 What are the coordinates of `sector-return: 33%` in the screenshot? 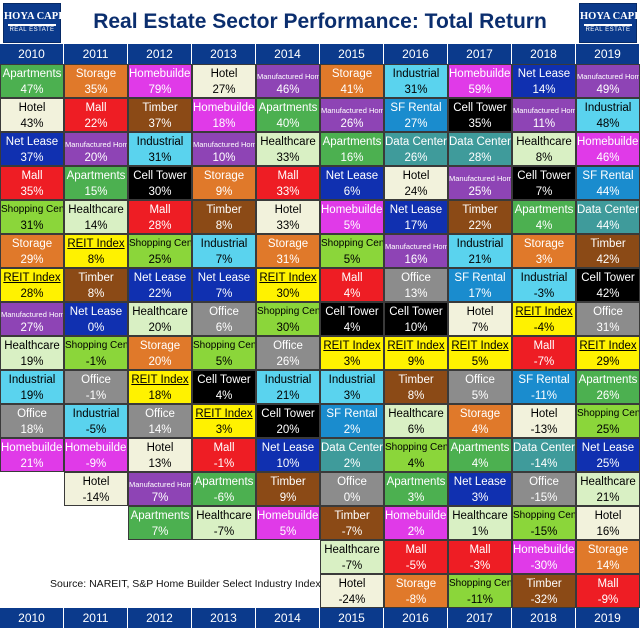 It's located at (288, 226).